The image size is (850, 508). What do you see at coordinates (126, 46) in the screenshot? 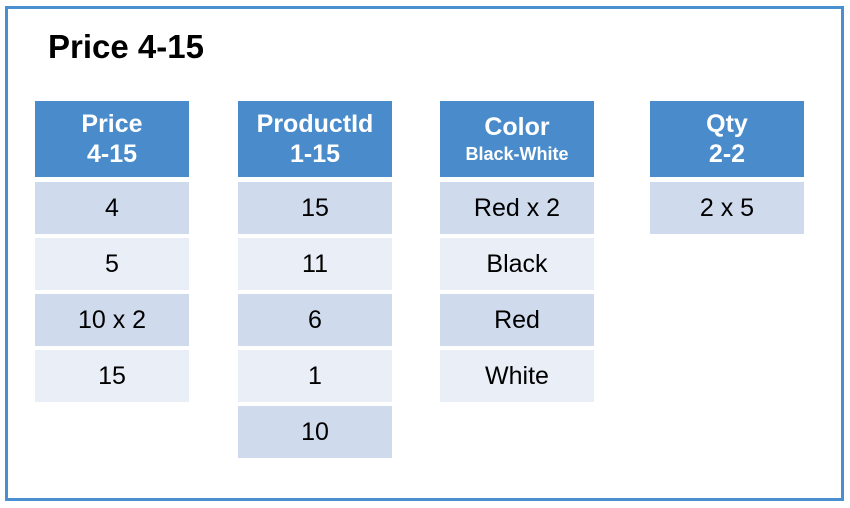
I see `diagram-title: Price 4-15` at bounding box center [126, 46].